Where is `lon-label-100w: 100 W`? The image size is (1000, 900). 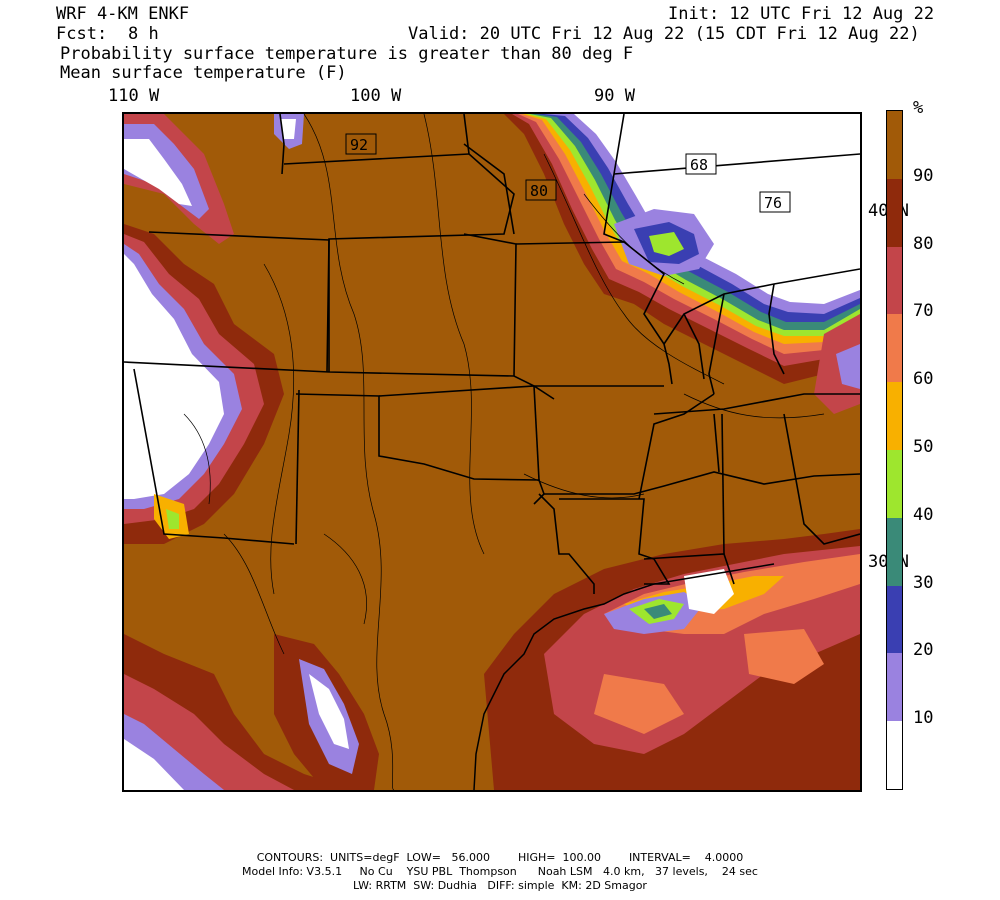
lon-label-100w: 100 W is located at coordinates (376, 96).